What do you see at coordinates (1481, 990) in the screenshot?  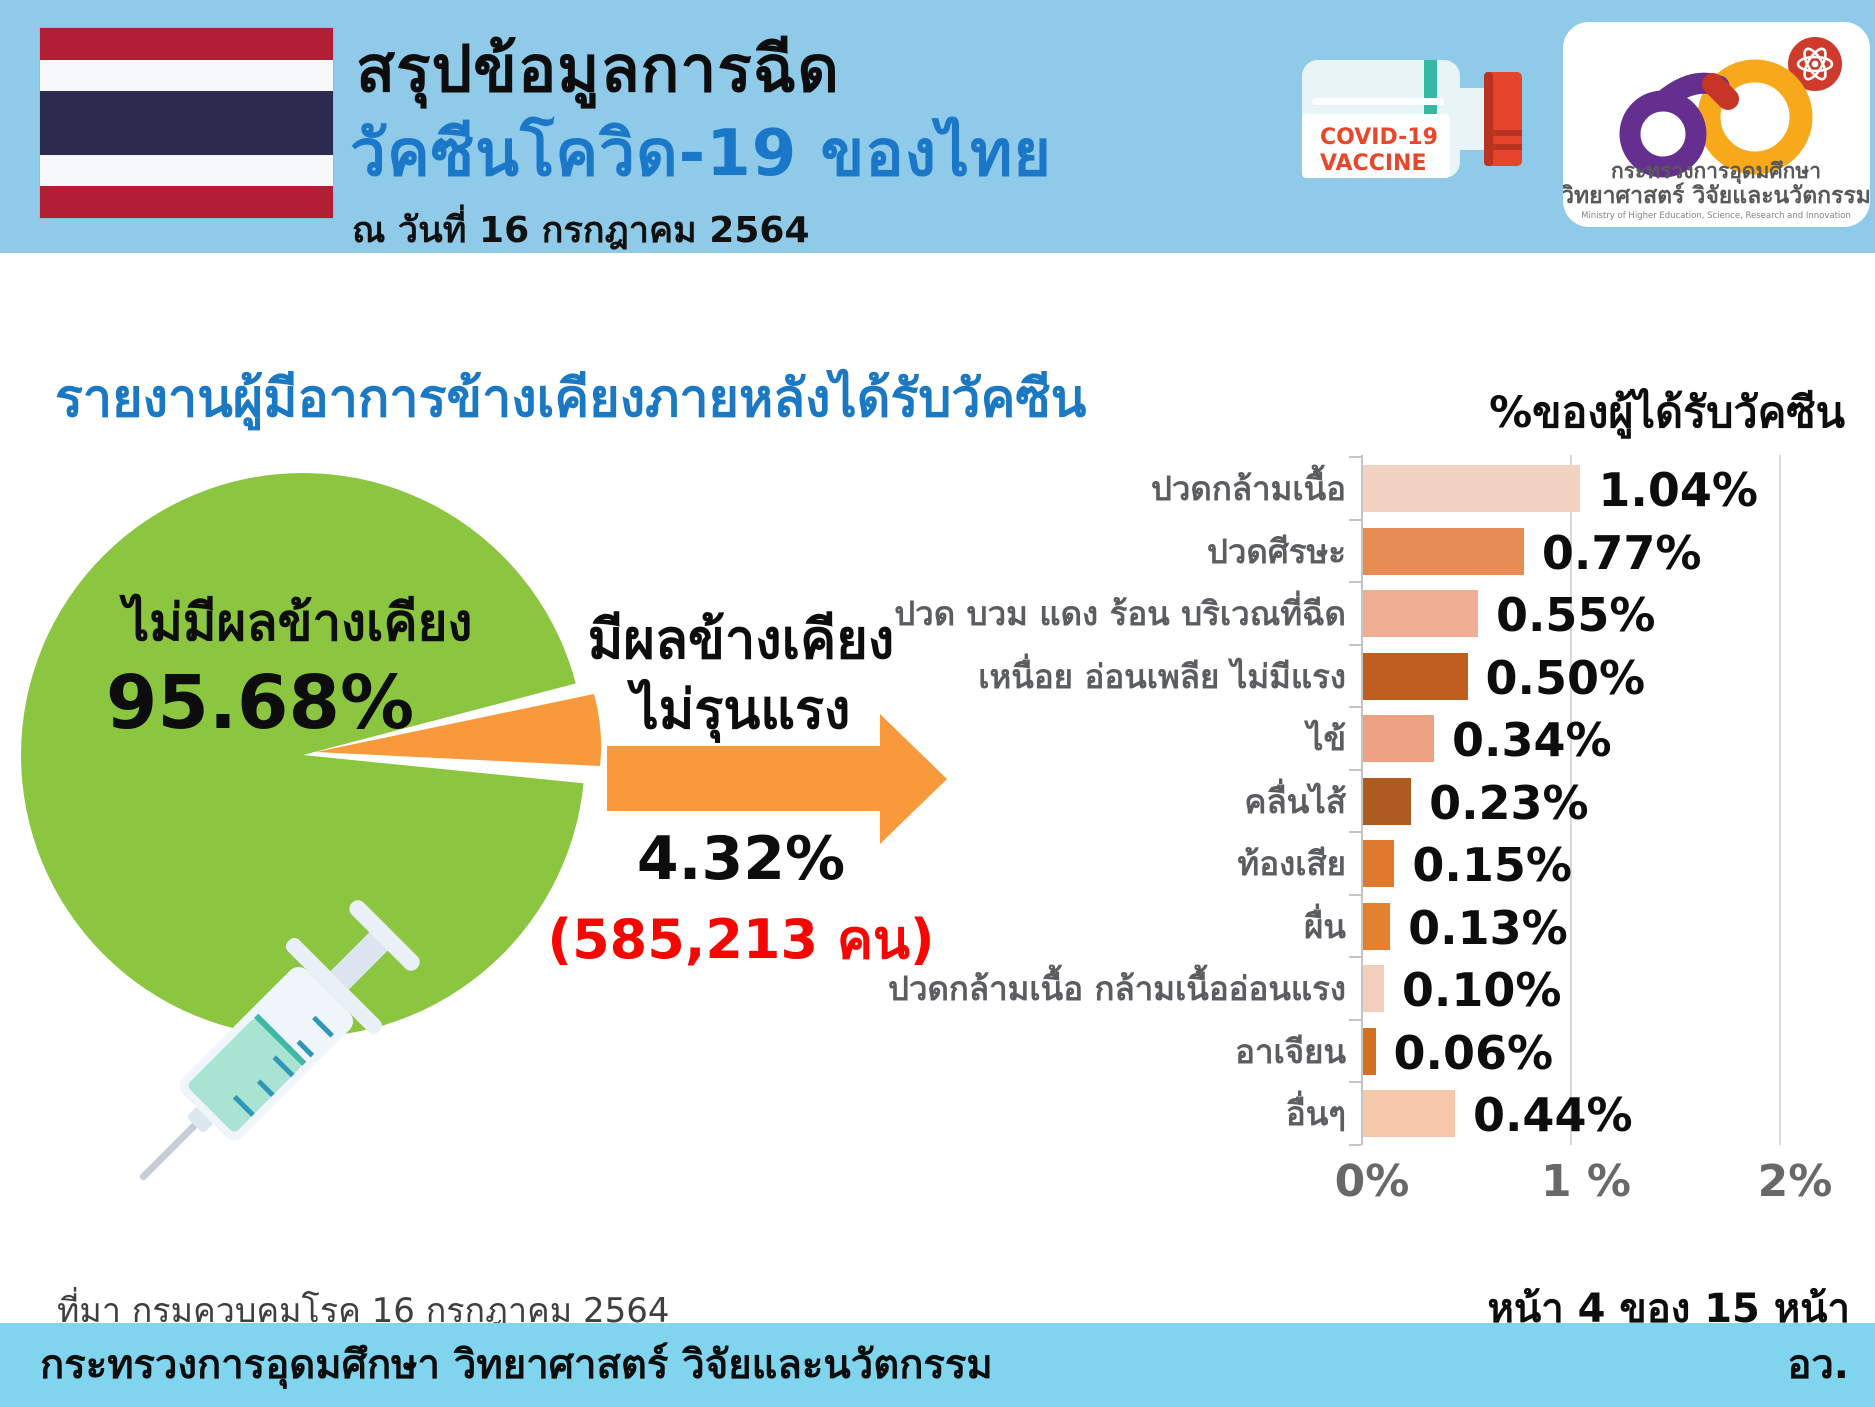 I see `bar-value-label: 0.10%` at bounding box center [1481, 990].